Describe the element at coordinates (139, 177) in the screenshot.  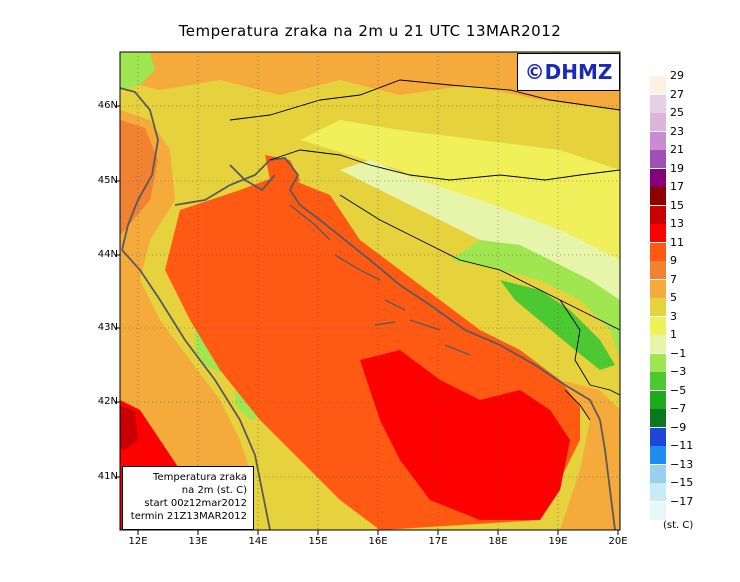
I see `field-italy-red` at that location.